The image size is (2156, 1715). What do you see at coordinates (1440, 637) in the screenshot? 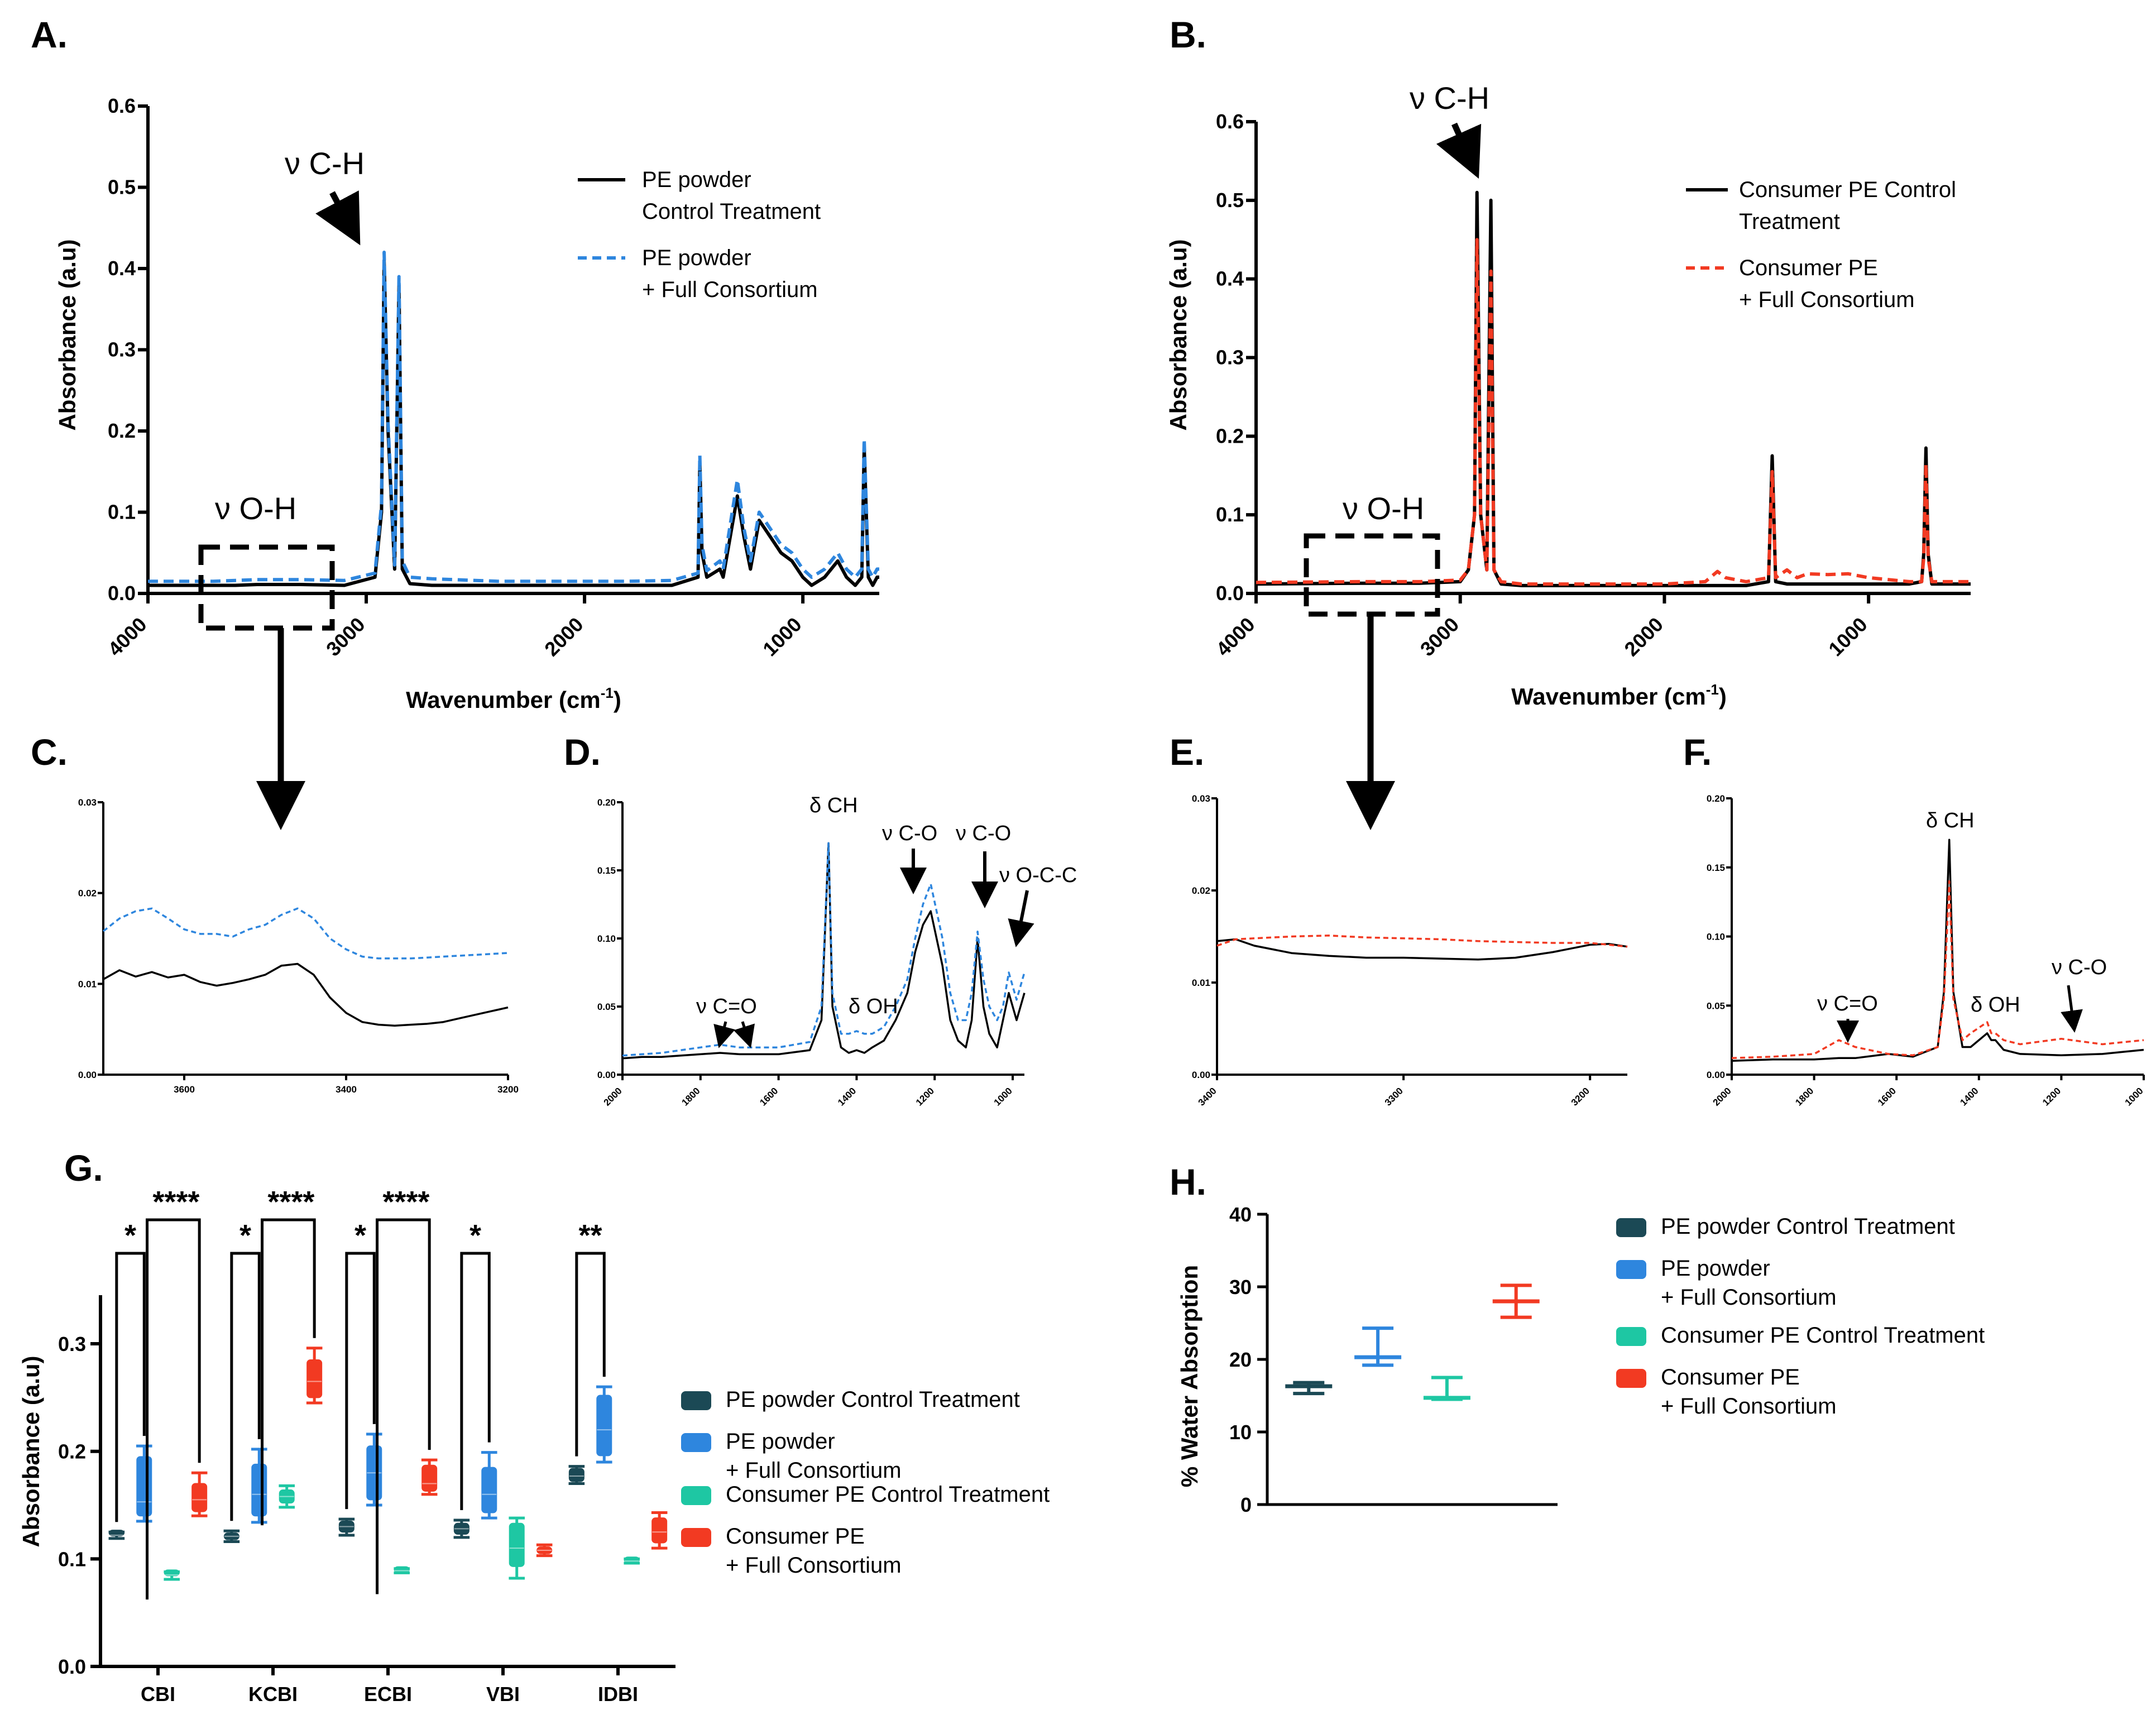
I see `chart-b-x-tick-label: 3000` at bounding box center [1440, 637].